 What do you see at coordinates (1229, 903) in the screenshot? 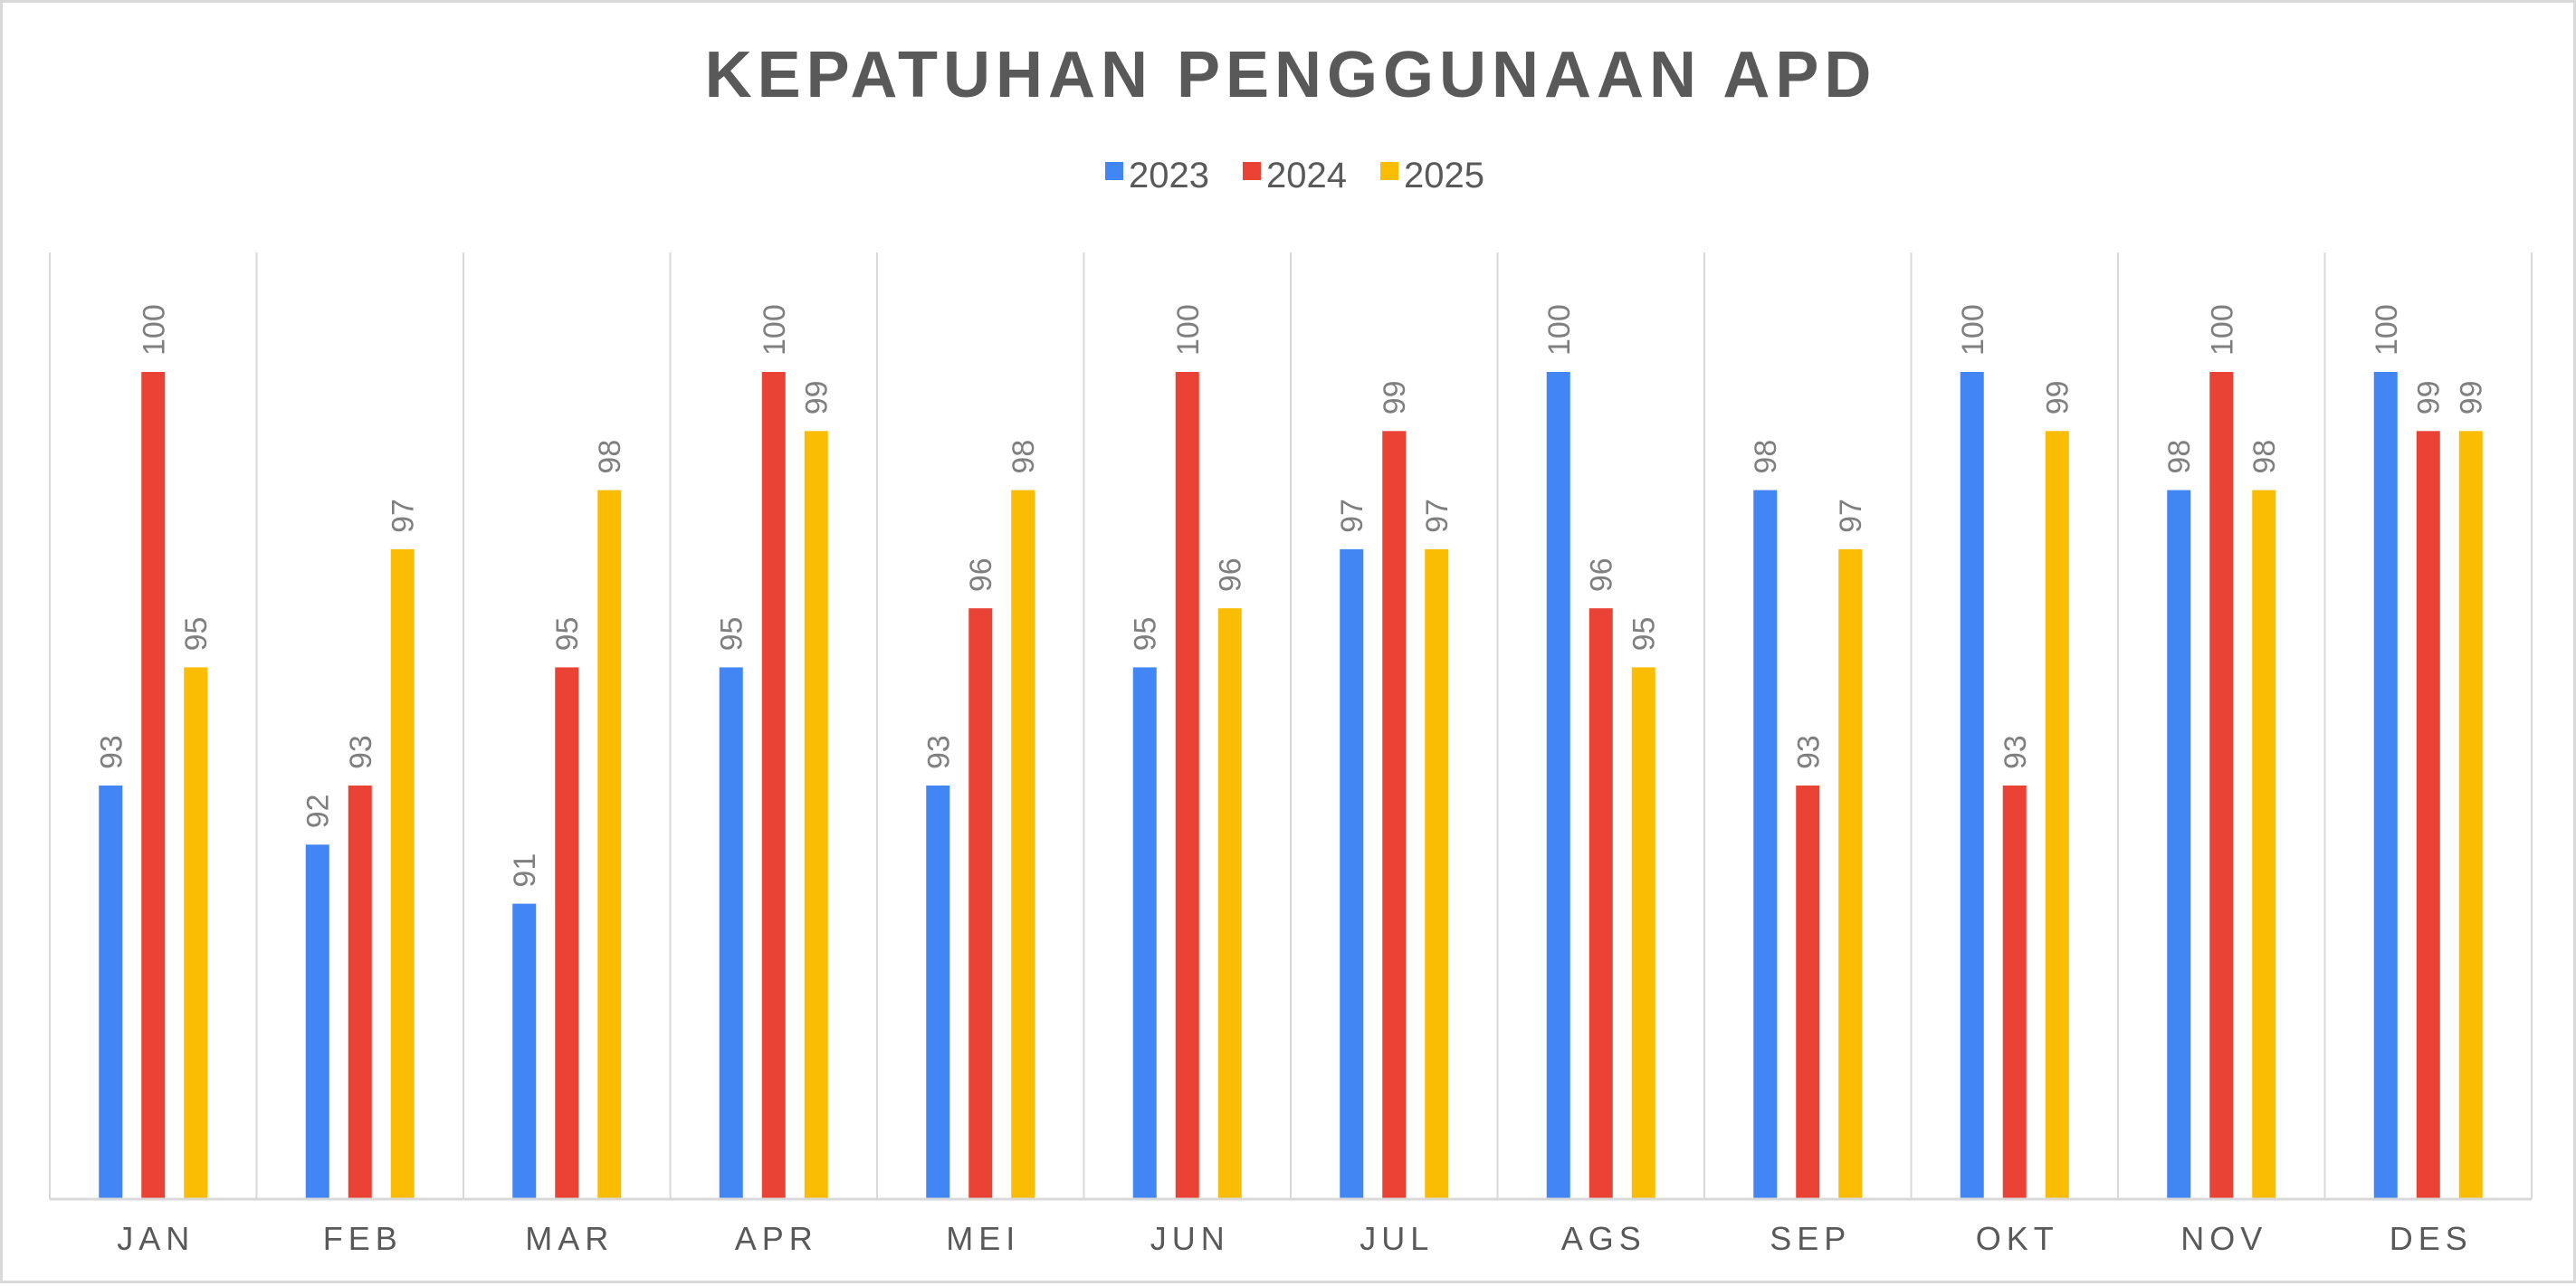
I see `bar-2025-jun` at bounding box center [1229, 903].